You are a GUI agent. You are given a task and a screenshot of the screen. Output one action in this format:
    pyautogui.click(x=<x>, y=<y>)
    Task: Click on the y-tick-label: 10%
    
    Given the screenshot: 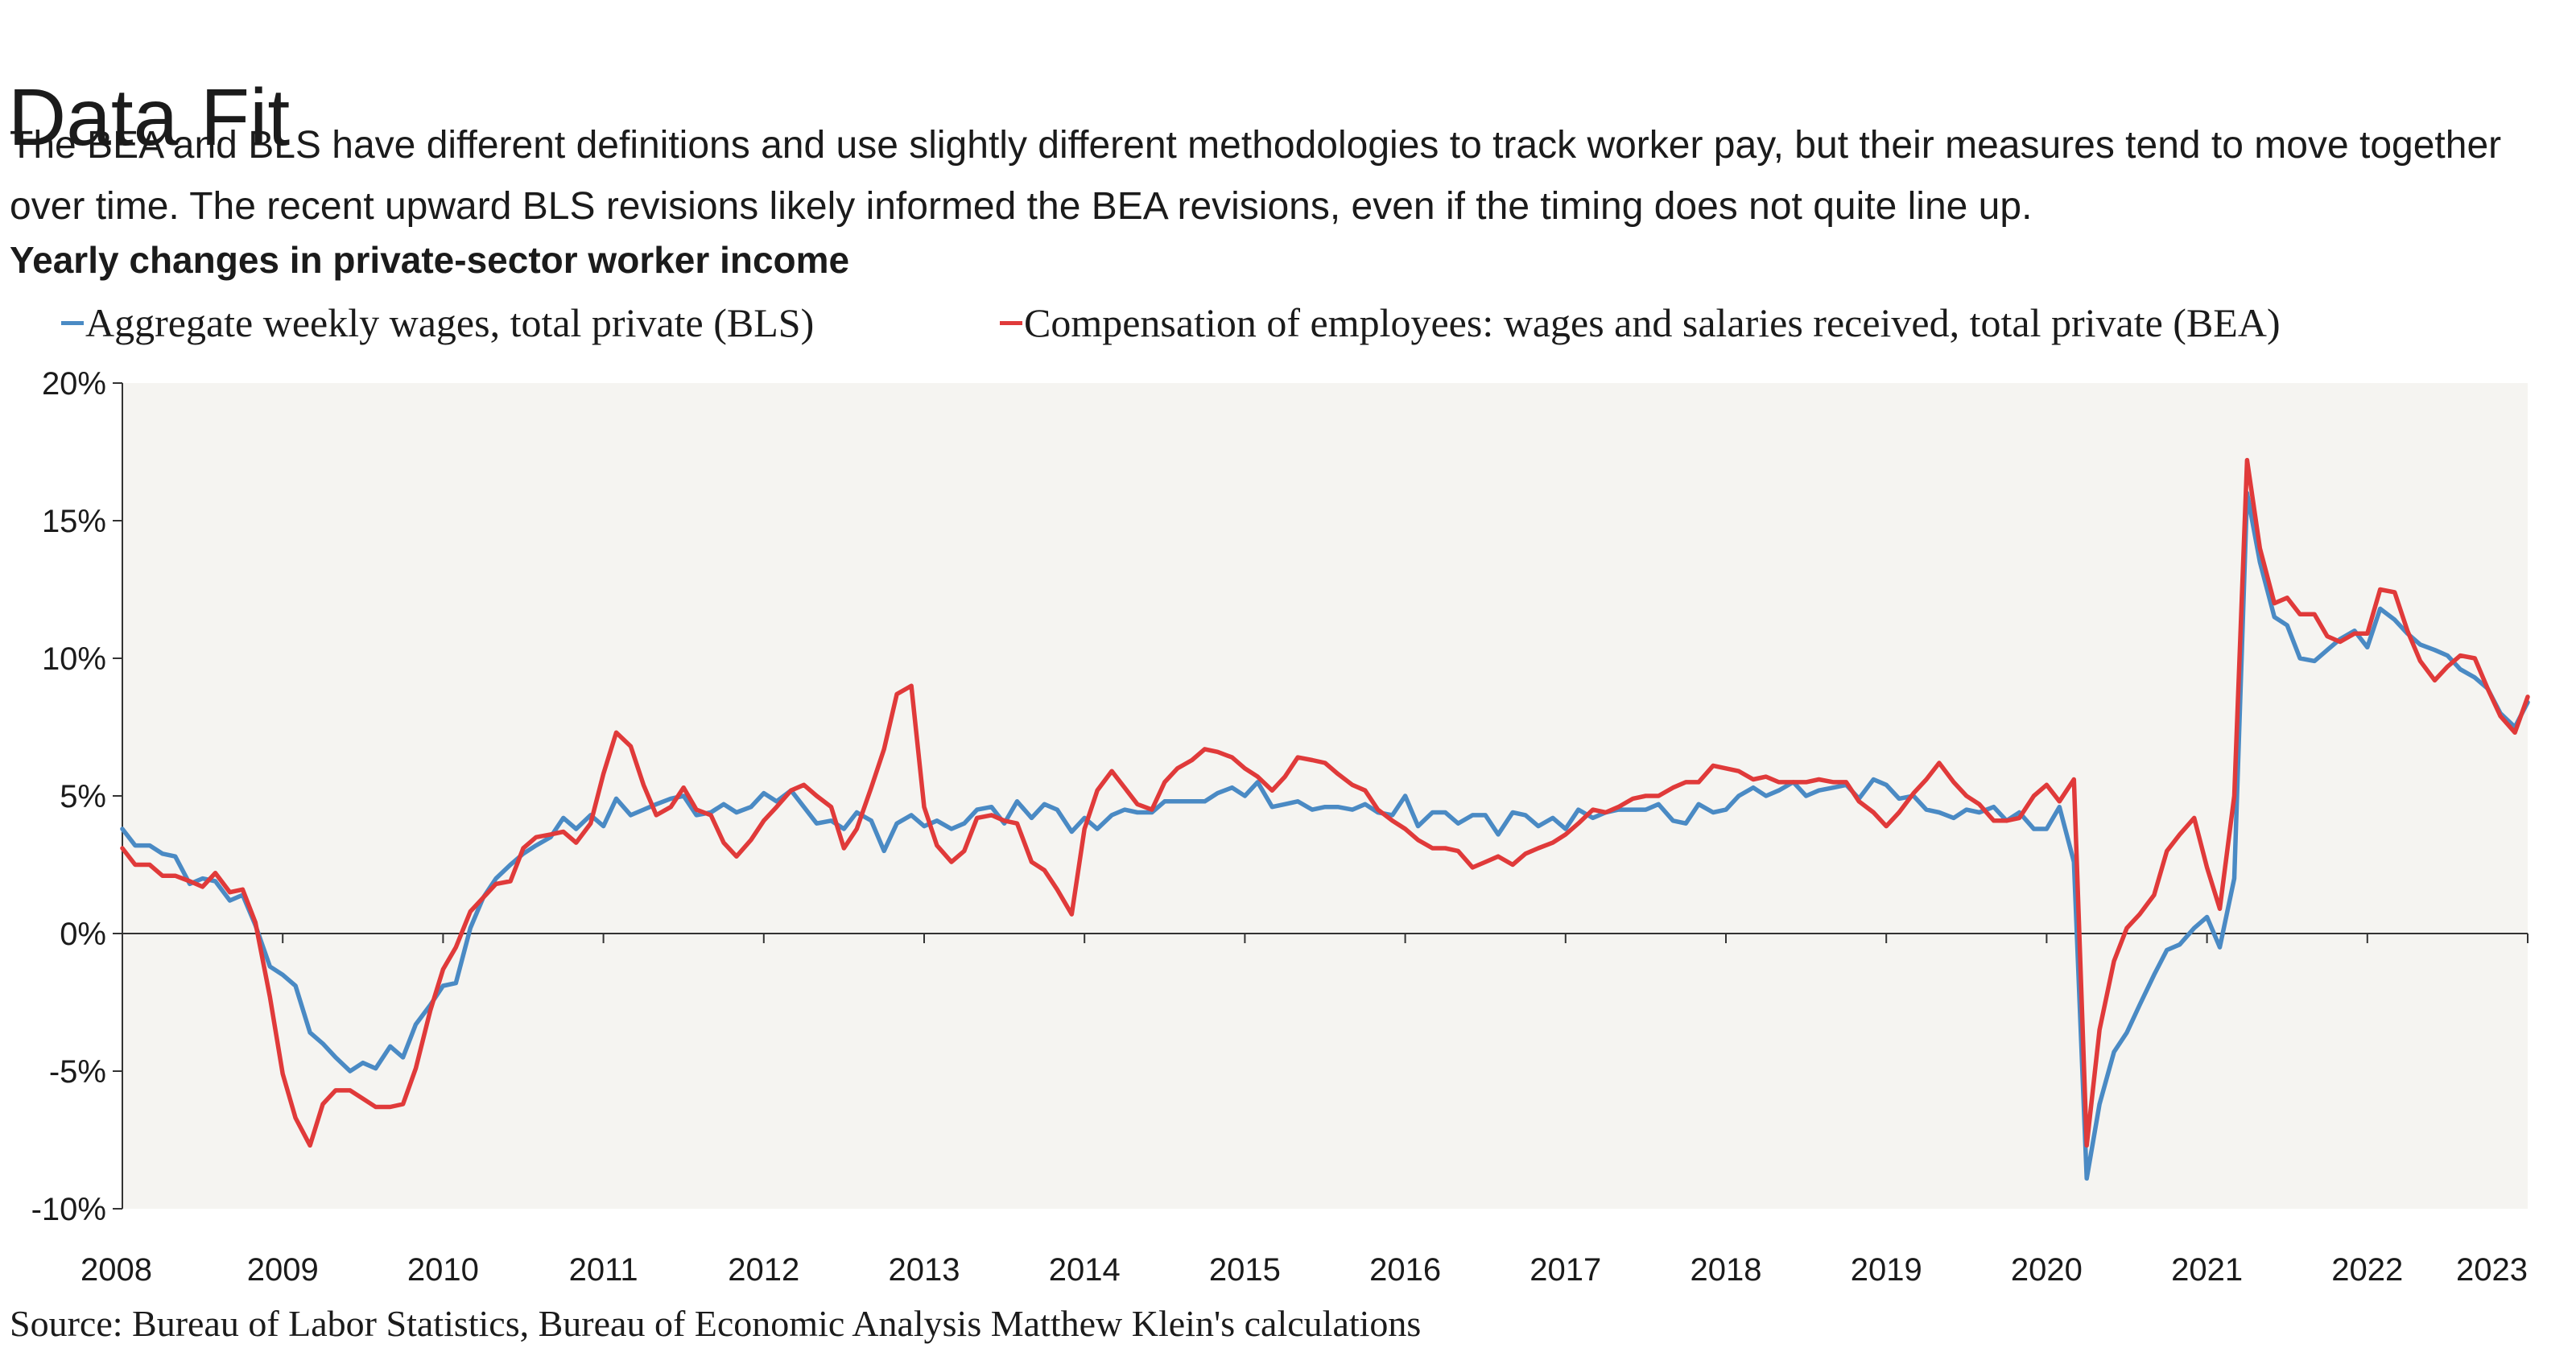 What is the action you would take?
    pyautogui.click(x=74, y=659)
    